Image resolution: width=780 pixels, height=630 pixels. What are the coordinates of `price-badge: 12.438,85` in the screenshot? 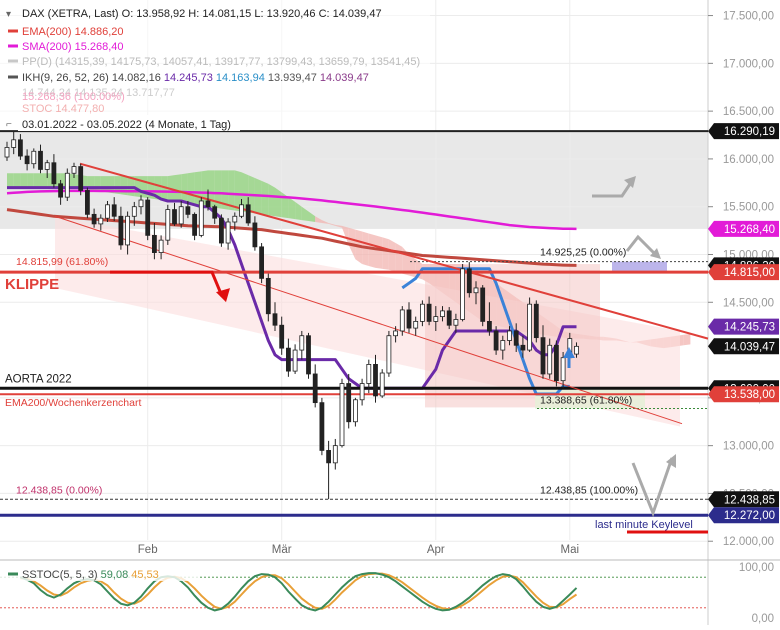 It's located at (743, 499).